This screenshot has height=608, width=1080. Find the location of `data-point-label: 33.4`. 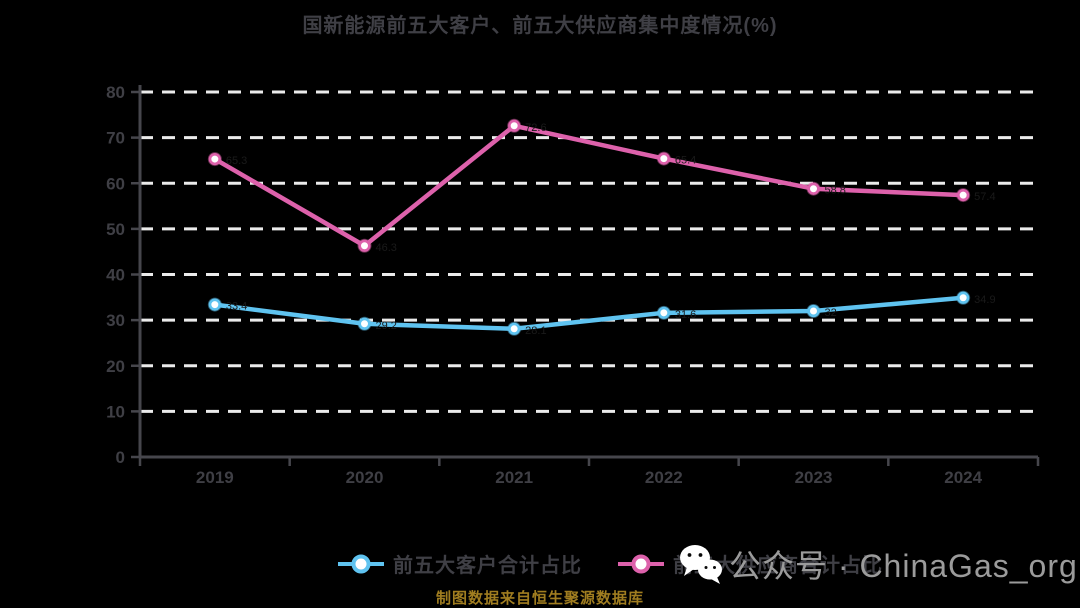

data-point-label: 33.4 is located at coordinates (236, 307).